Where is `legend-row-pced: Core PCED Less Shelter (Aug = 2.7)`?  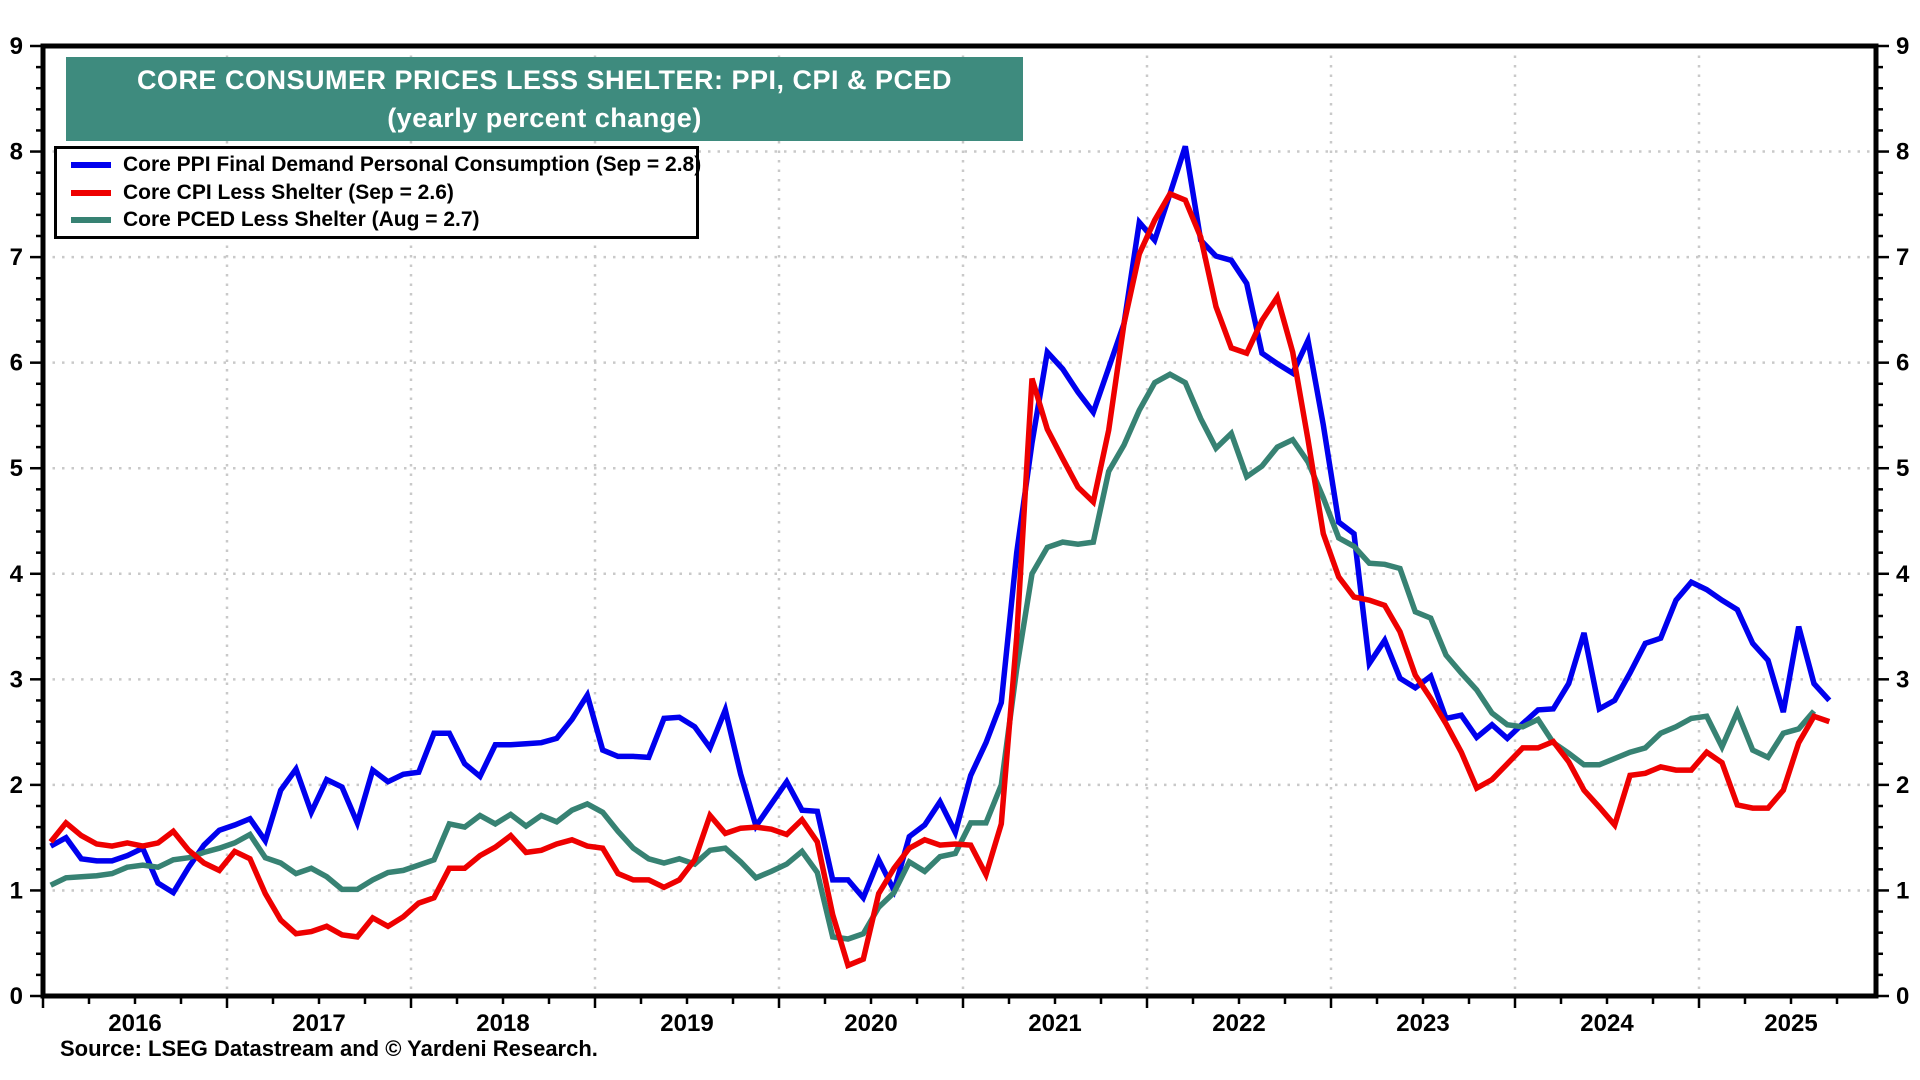
legend-row-pced: Core PCED Less Shelter (Aug = 2.7) is located at coordinates (376, 220).